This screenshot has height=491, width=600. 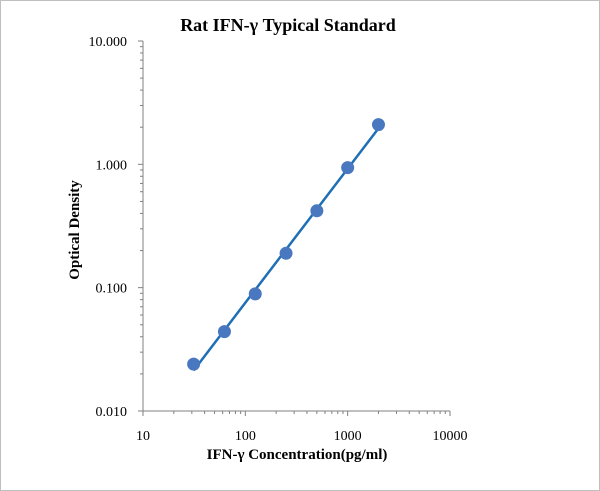 I want to click on y-axis-label: Optical Density, so click(x=75, y=230).